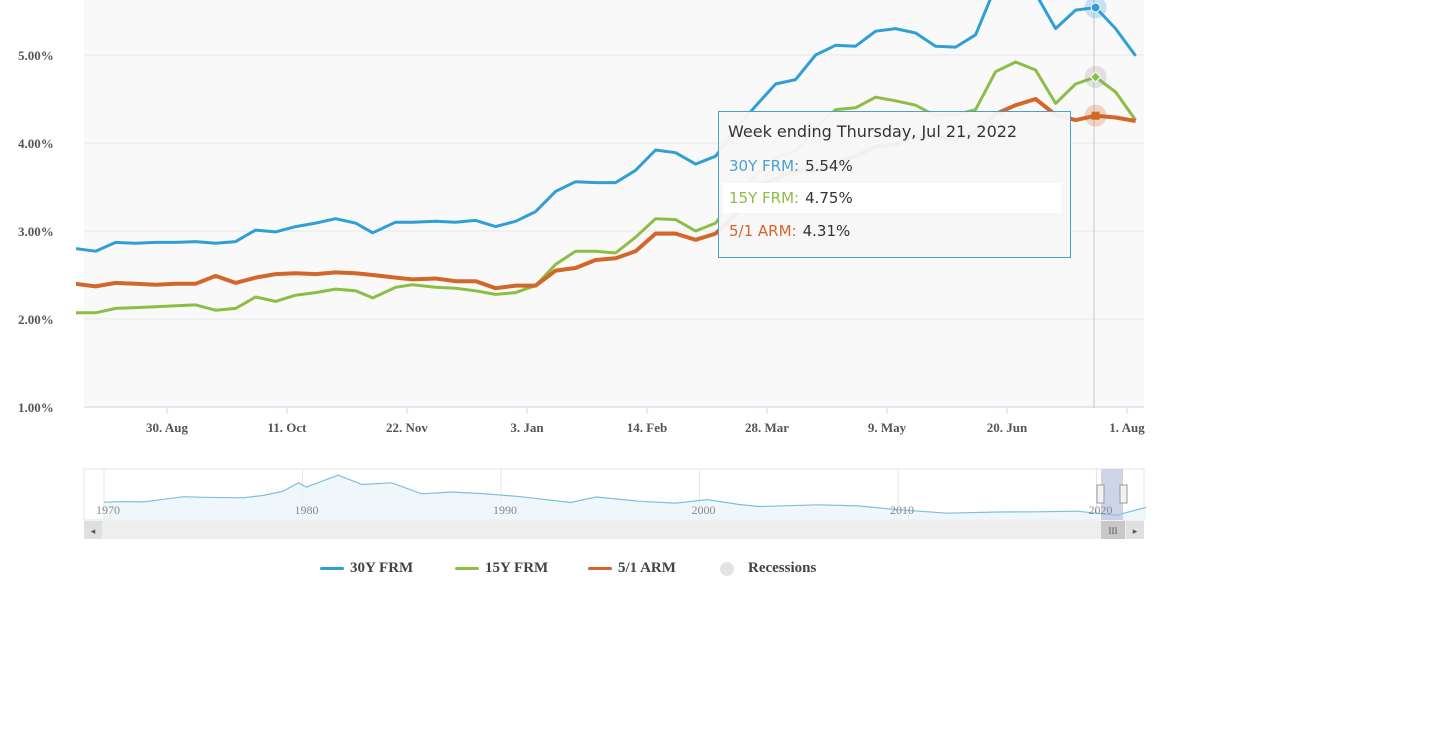 The width and height of the screenshot is (1432, 752). Describe the element at coordinates (767, 427) in the screenshot. I see `x-tick-label: 28. Mar` at that location.